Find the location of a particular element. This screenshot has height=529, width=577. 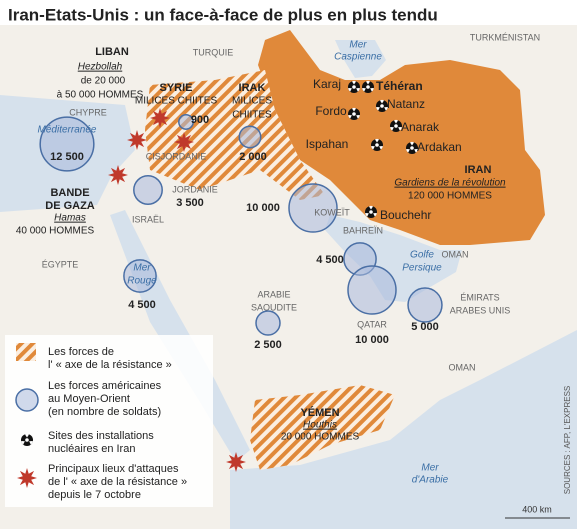

legend-label: nucléaires en Iran is located at coordinates (91, 449).